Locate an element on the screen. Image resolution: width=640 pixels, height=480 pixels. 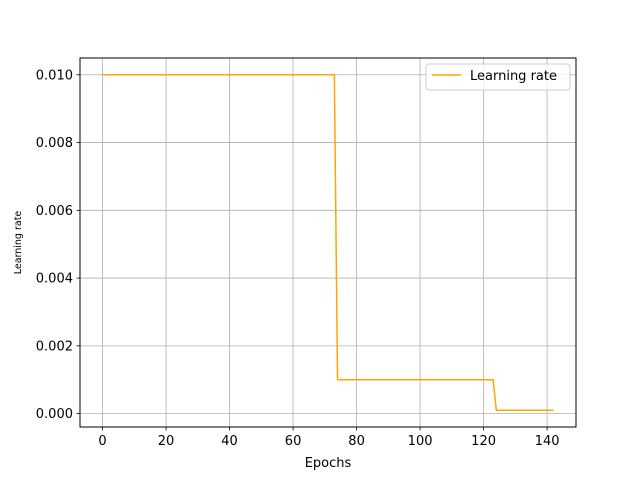
y-tick-label: 0.002 is located at coordinates (54, 346).